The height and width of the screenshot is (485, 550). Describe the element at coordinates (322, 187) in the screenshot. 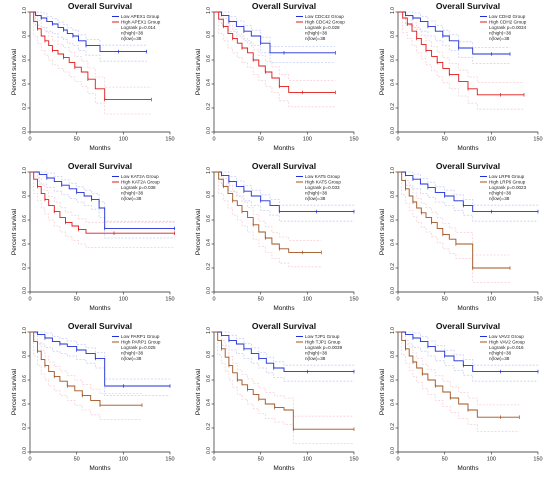

I see `logrank-p-value: Logrank p=0.033` at that location.